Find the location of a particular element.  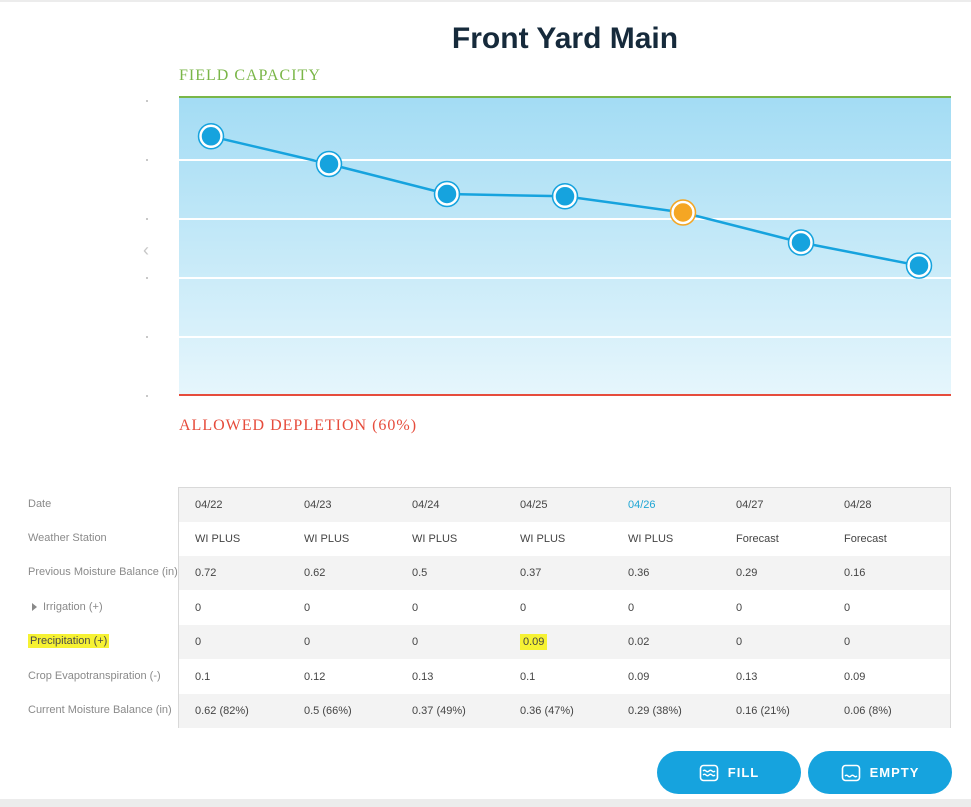

table-cell: 0.1 is located at coordinates (202, 677).